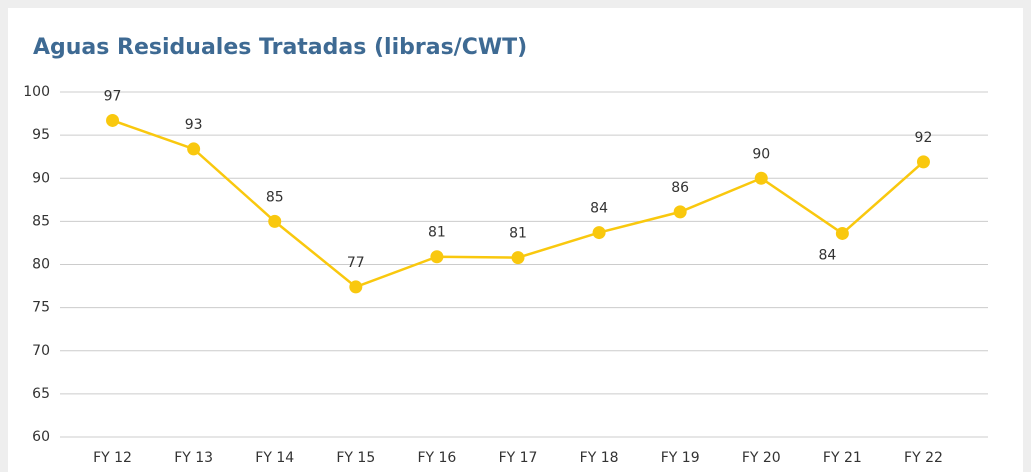 Image resolution: width=1031 pixels, height=472 pixels. What do you see at coordinates (761, 458) in the screenshot?
I see `x-tick-label: FY 20` at bounding box center [761, 458].